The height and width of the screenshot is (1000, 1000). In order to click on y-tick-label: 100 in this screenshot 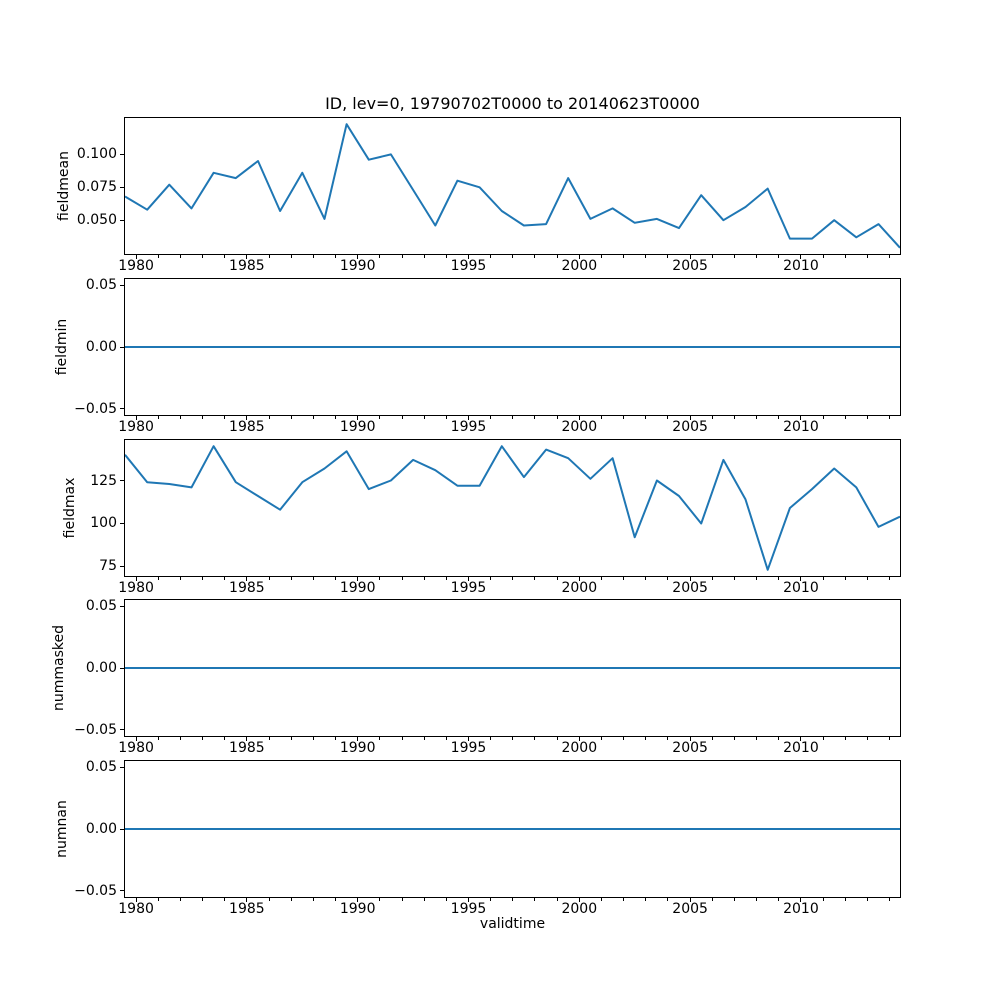, I will do `click(103, 523)`.